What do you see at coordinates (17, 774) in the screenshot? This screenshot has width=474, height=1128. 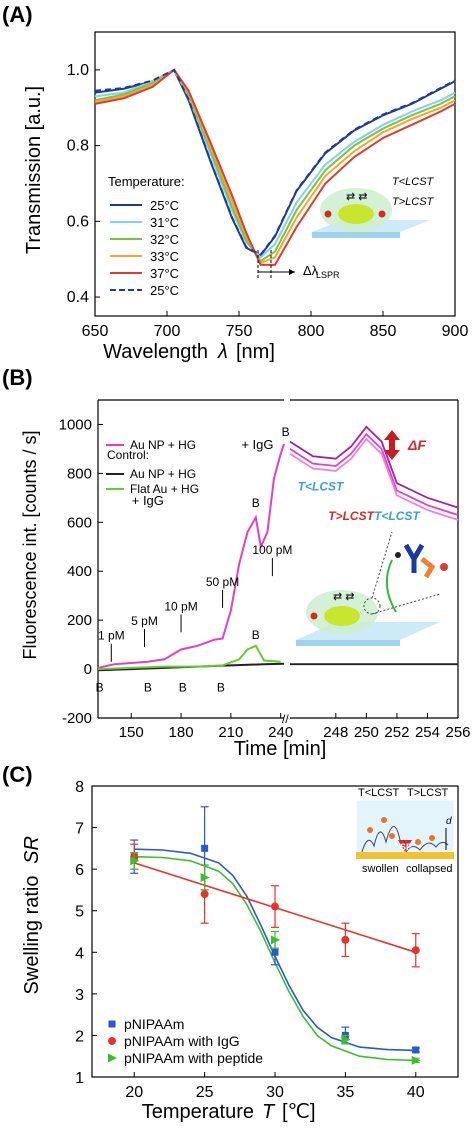 I see `panel-c-label: (C)` at bounding box center [17, 774].